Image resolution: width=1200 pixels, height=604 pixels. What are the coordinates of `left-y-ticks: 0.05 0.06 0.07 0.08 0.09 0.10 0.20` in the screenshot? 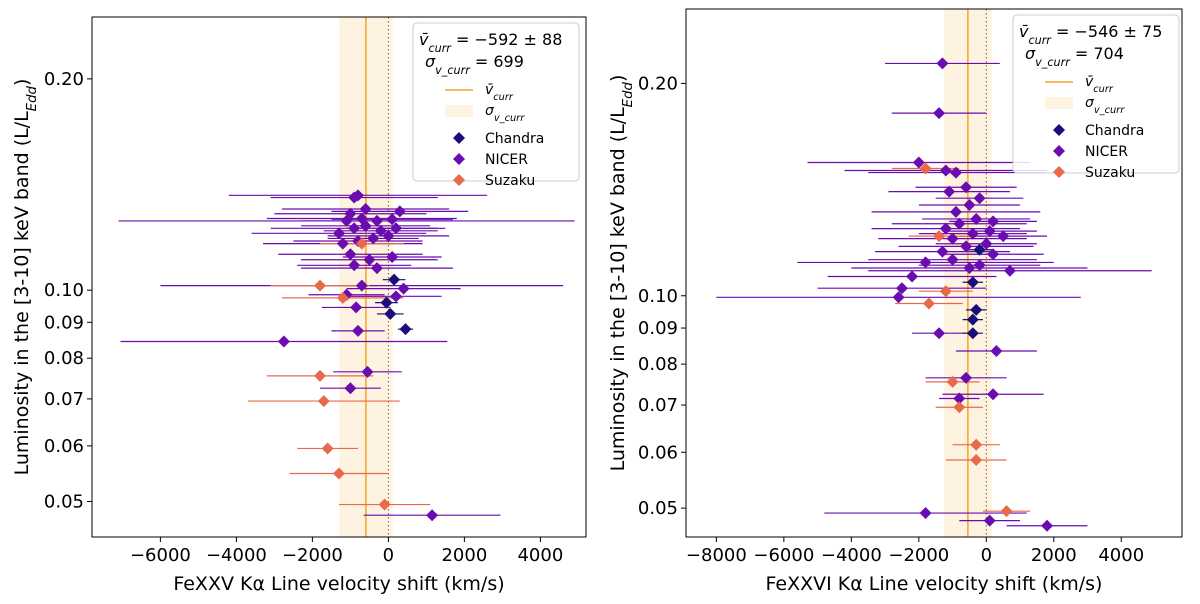 It's located at (68, 290).